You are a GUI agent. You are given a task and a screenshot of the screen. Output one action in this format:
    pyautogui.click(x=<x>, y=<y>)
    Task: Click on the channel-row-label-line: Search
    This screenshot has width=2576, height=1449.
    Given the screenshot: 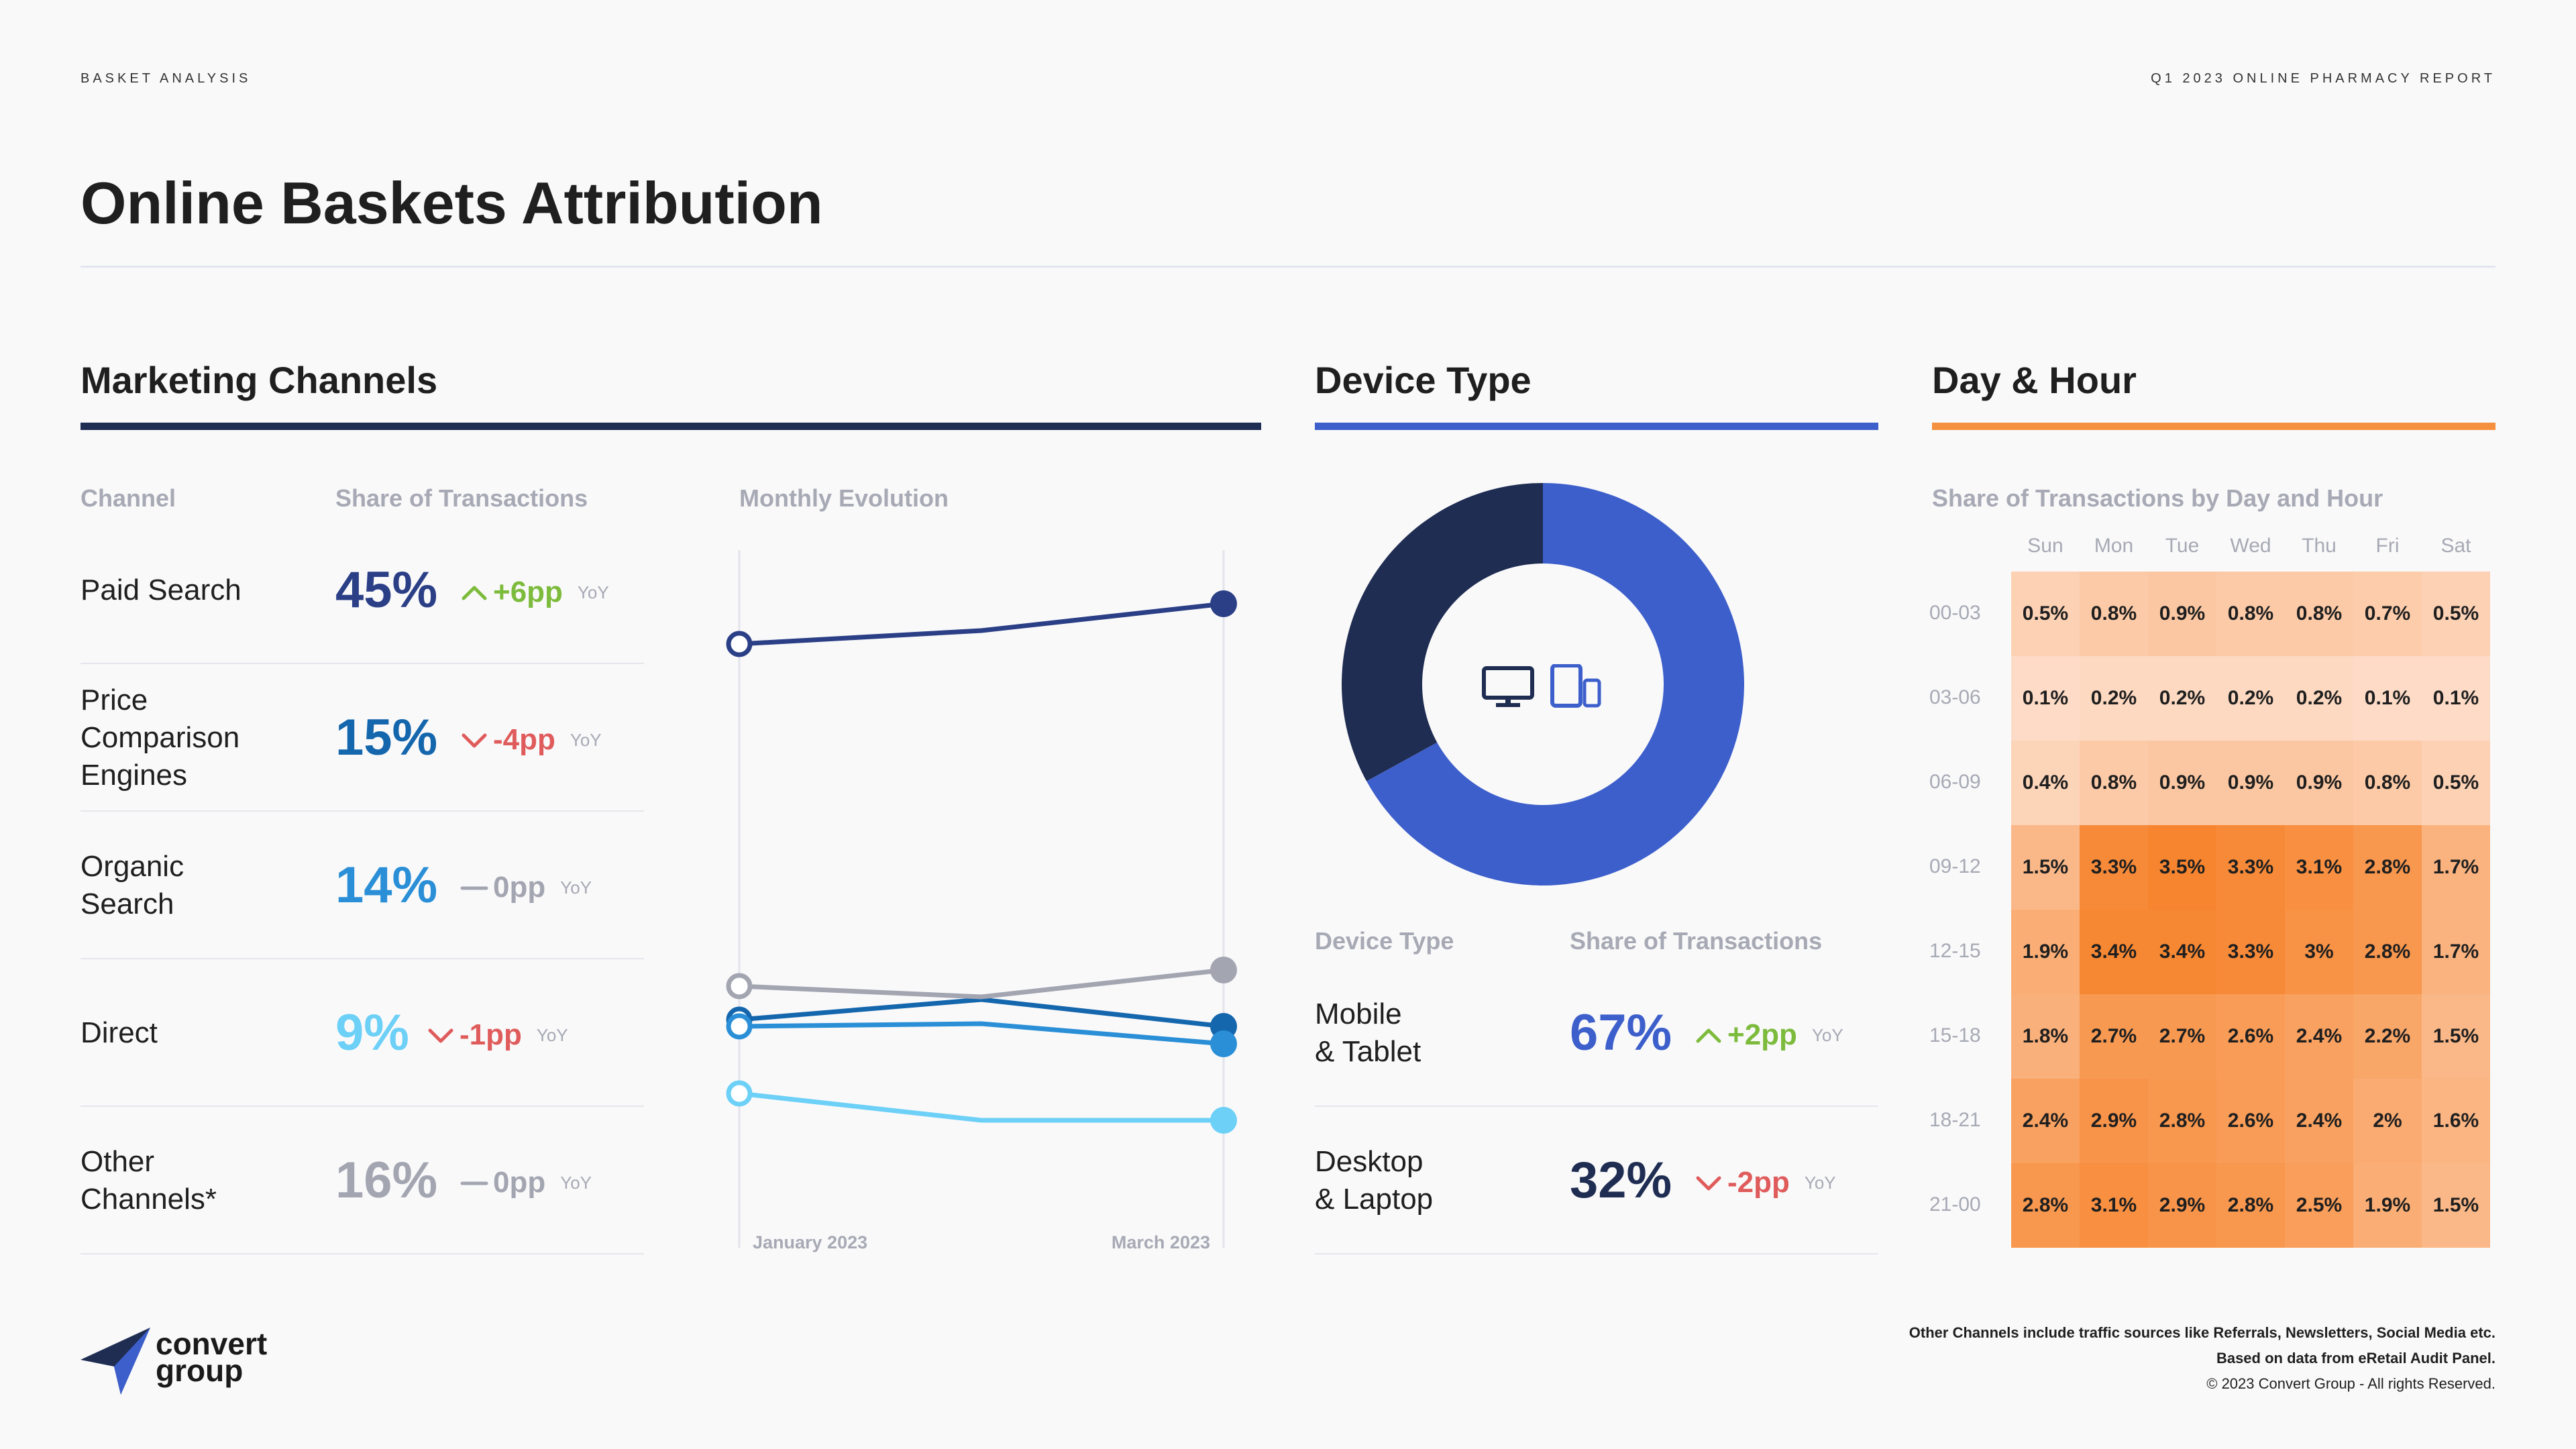 What is the action you would take?
    pyautogui.click(x=127, y=904)
    